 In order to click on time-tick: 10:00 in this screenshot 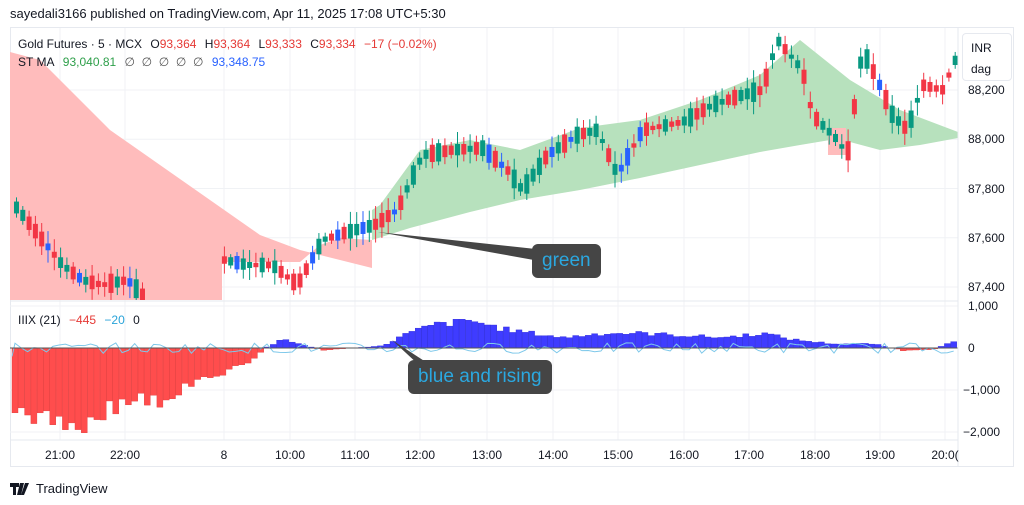, I will do `click(290, 455)`.